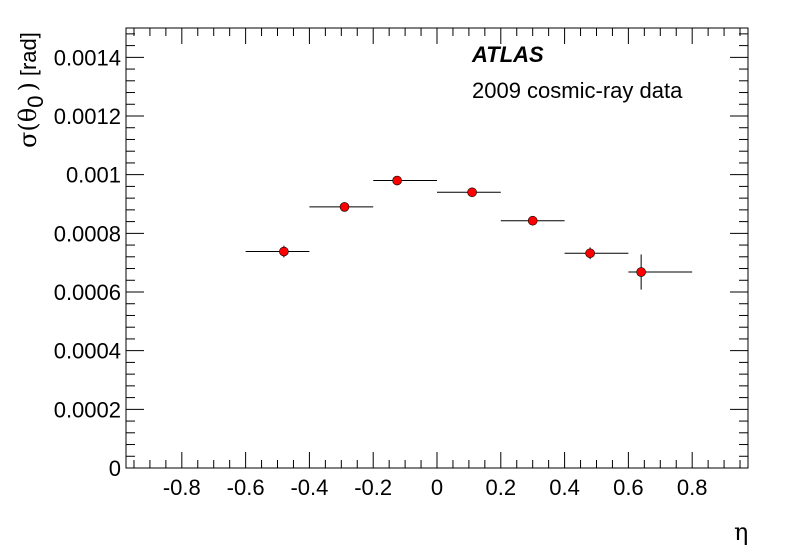 Image resolution: width=788 pixels, height=557 pixels. Describe the element at coordinates (87, 233) in the screenshot. I see `y-tick-label: 0.0008` at that location.